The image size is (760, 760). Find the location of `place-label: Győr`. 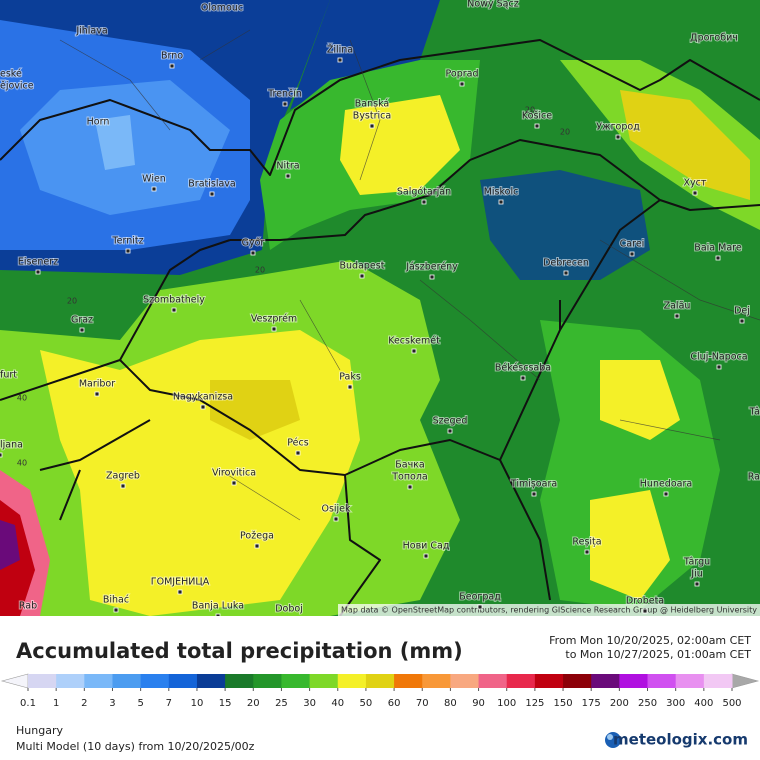

place-label: Győr is located at coordinates (253, 243).